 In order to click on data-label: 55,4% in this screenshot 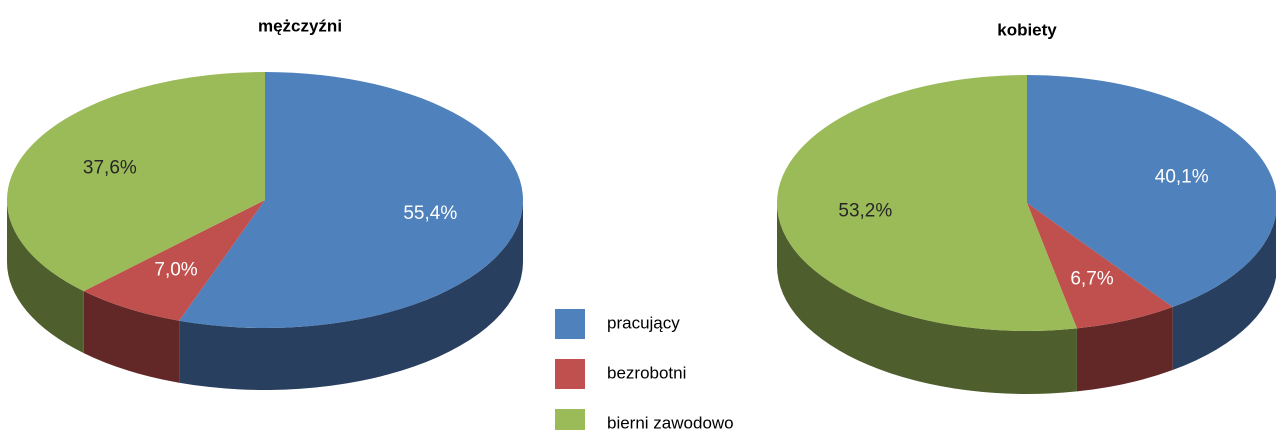, I will do `click(430, 213)`.